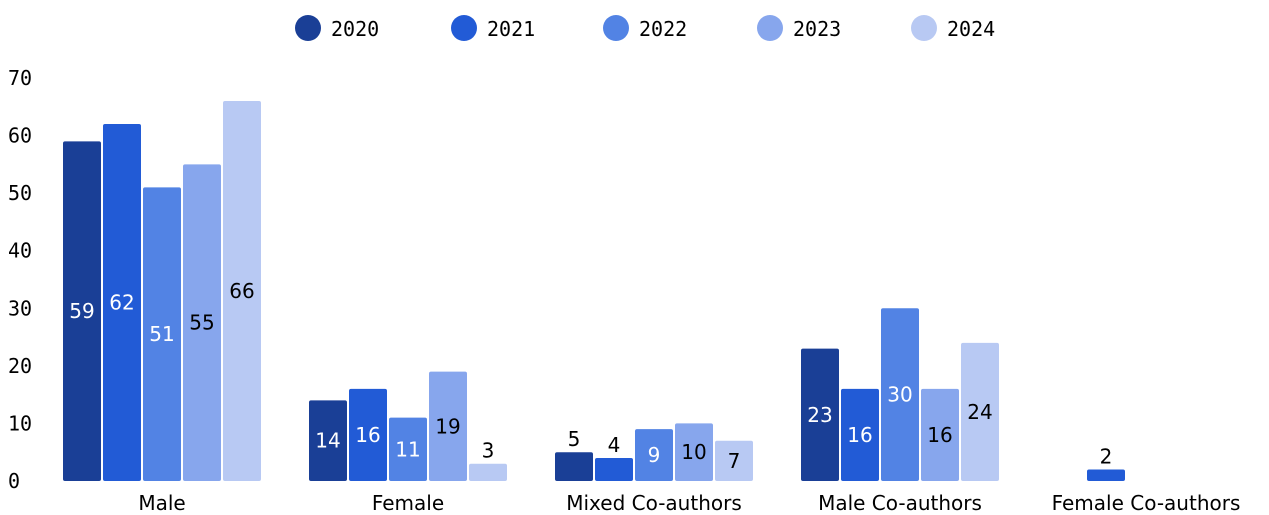 The image size is (1269, 515). What do you see at coordinates (355, 29) in the screenshot?
I see `legend-label-2020: 2020` at bounding box center [355, 29].